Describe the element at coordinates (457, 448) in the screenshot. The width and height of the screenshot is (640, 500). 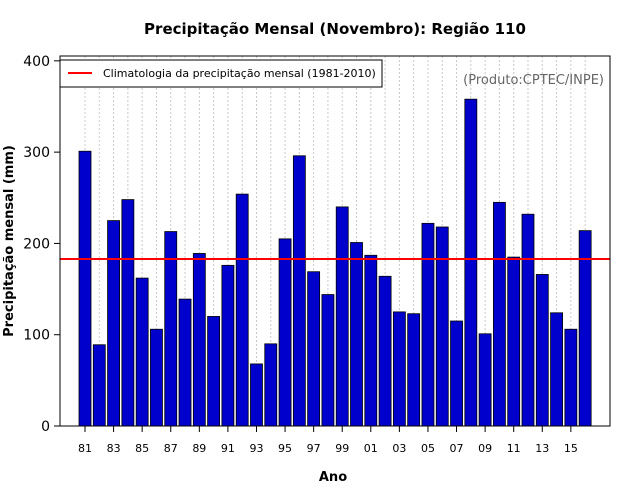
I see `x-tick-label: 07` at that location.